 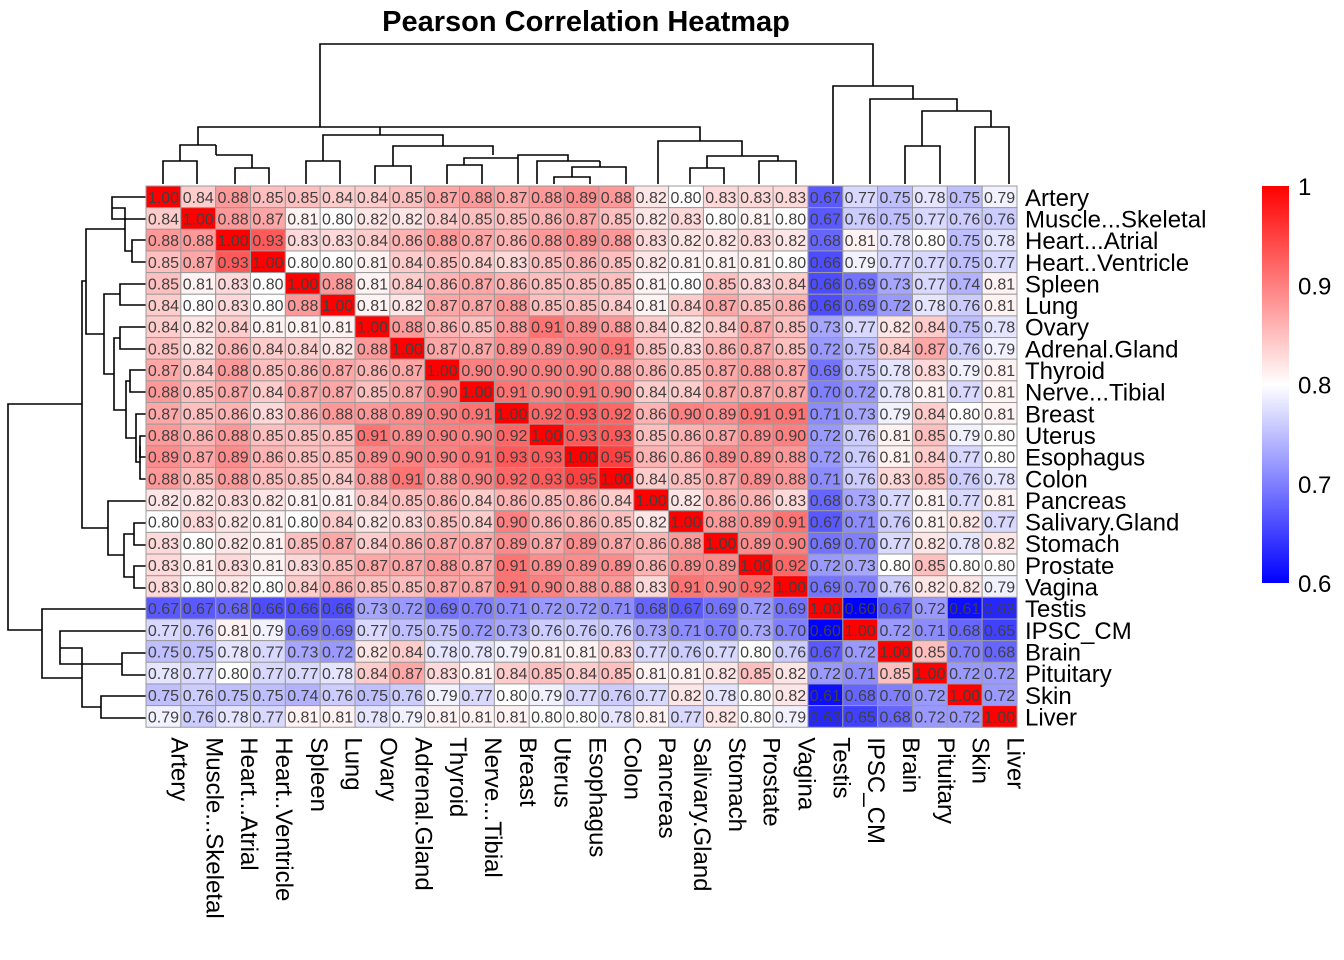 What do you see at coordinates (1275, 384) in the screenshot?
I see `color-legend-bar` at bounding box center [1275, 384].